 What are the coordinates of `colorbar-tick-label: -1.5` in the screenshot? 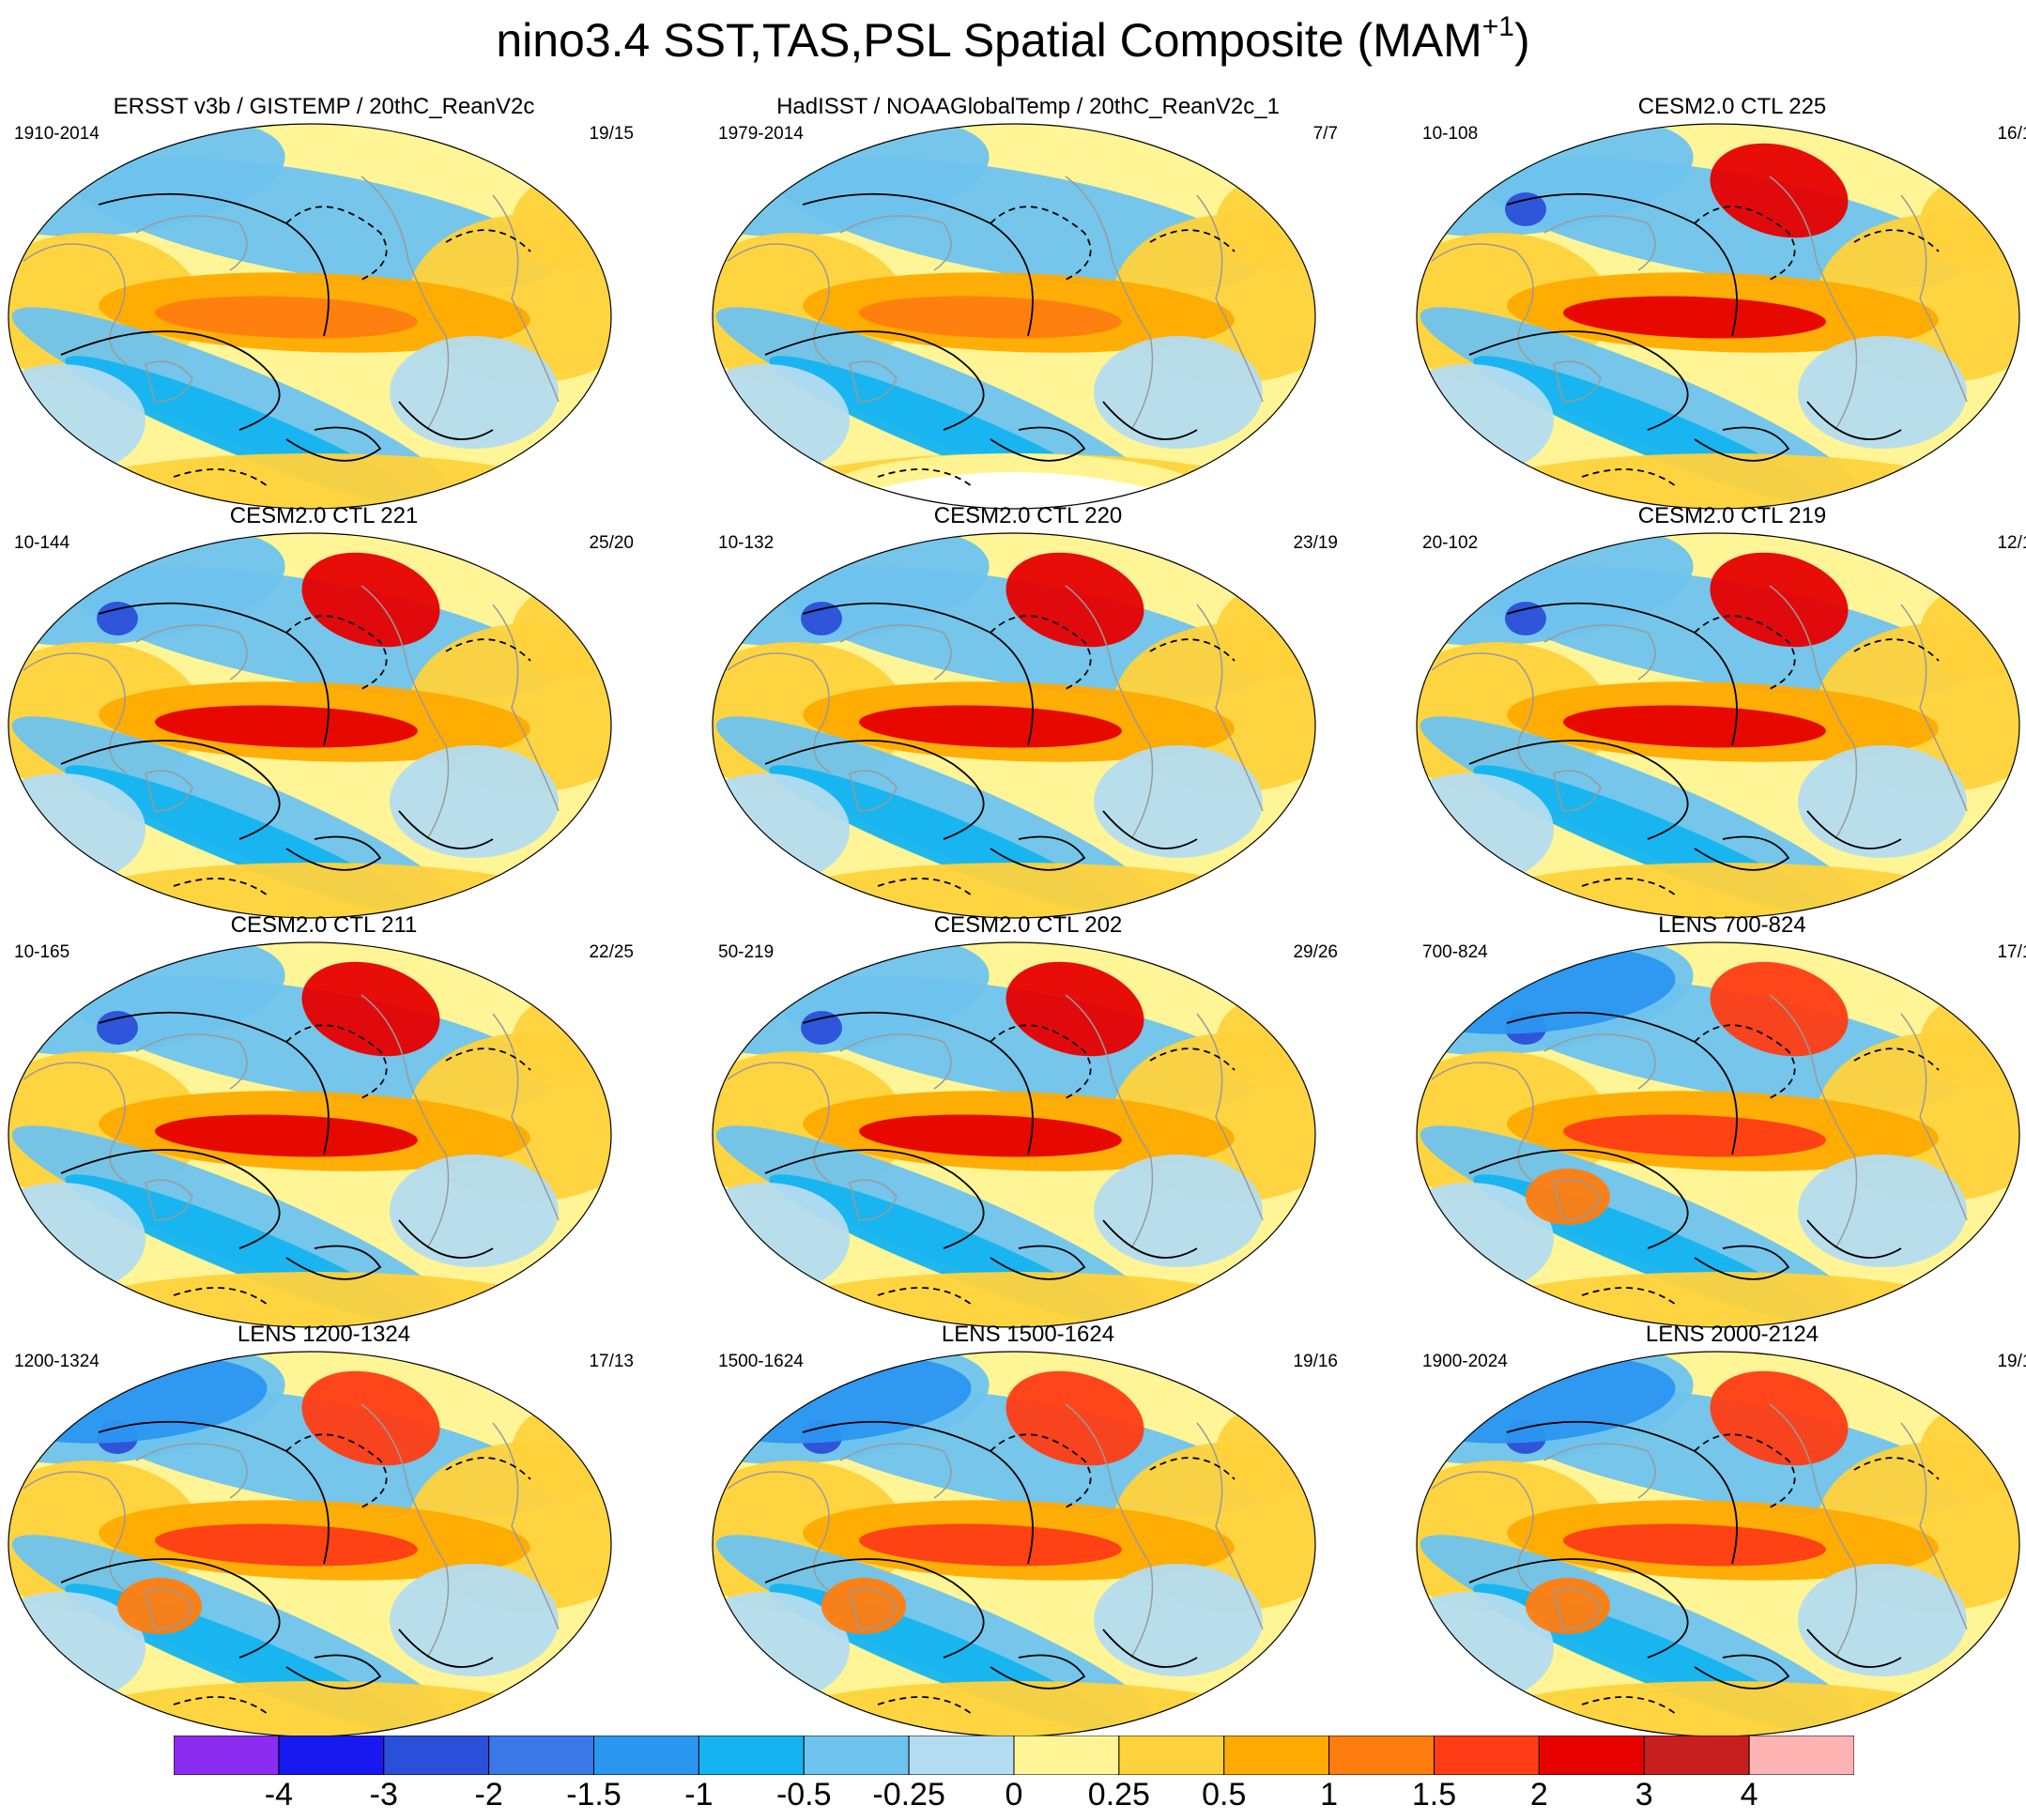 It's located at (594, 1794).